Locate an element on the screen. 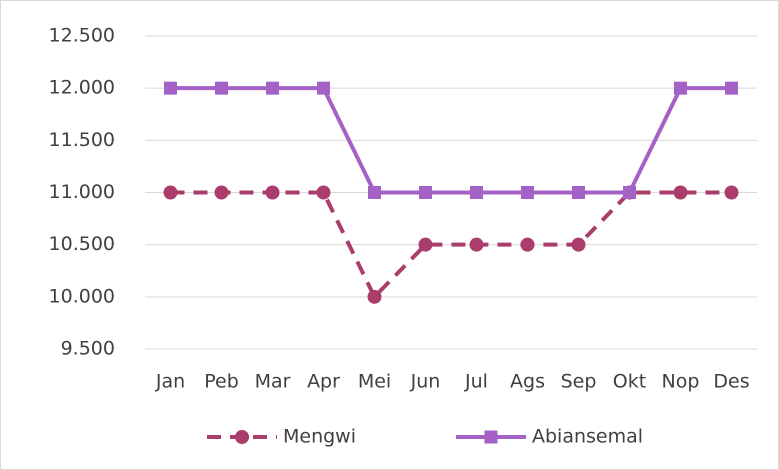 Image resolution: width=779 pixels, height=470 pixels. x-tick-label: Jun is located at coordinates (425, 382).